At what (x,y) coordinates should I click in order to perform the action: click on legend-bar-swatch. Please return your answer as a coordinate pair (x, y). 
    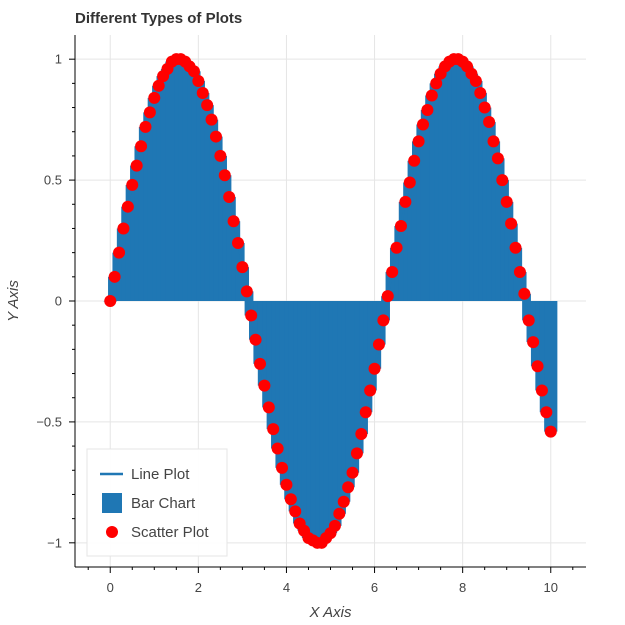
    Looking at the image, I should click on (112, 503).